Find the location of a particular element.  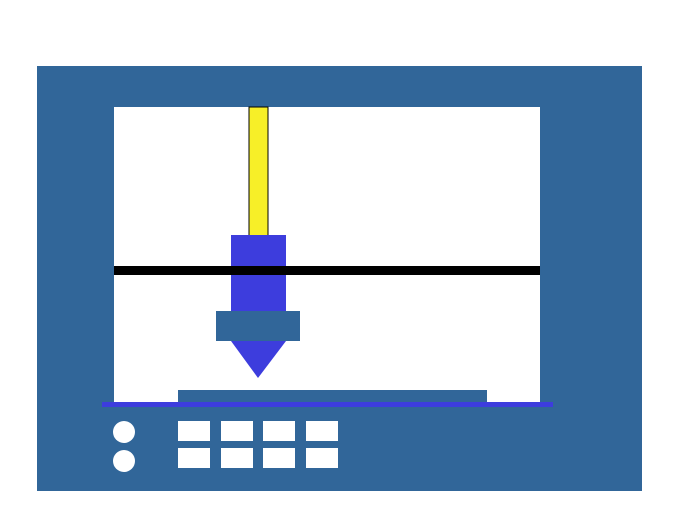

gantry-rail is located at coordinates (327, 270).